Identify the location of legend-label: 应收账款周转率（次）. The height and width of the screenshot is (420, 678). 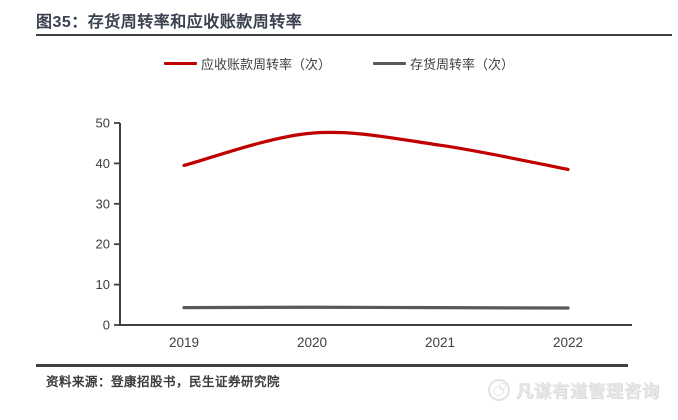
(265, 64).